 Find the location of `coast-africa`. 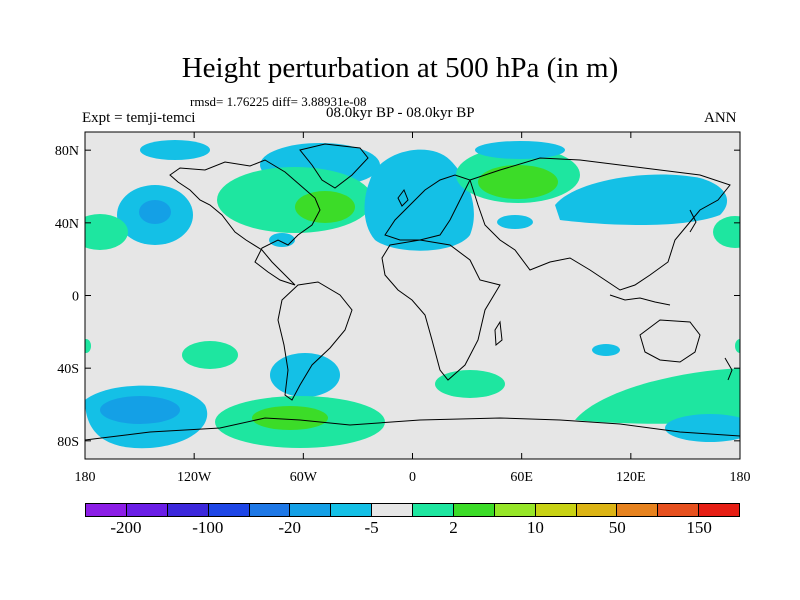

coast-africa is located at coordinates (441, 310).